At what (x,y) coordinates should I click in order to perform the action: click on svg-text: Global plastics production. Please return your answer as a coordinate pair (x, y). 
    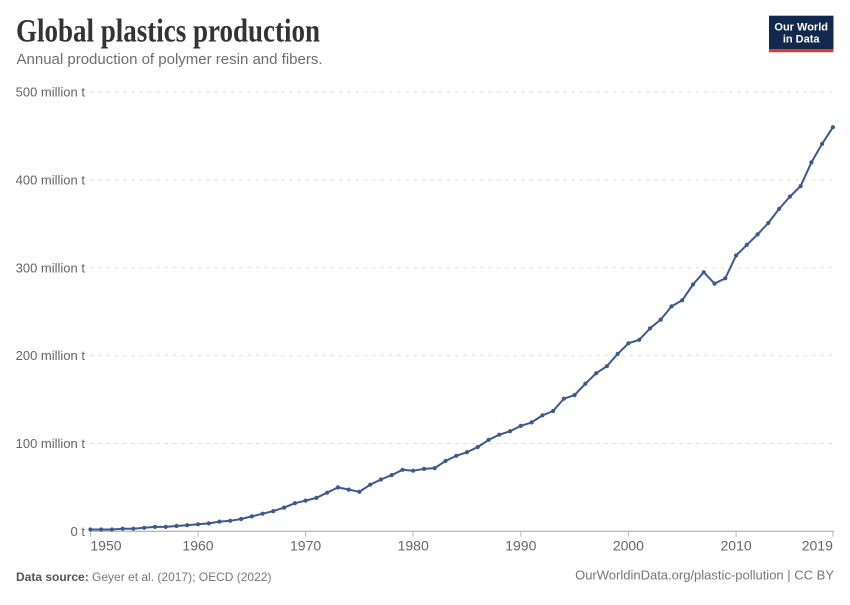
    Looking at the image, I should click on (168, 30).